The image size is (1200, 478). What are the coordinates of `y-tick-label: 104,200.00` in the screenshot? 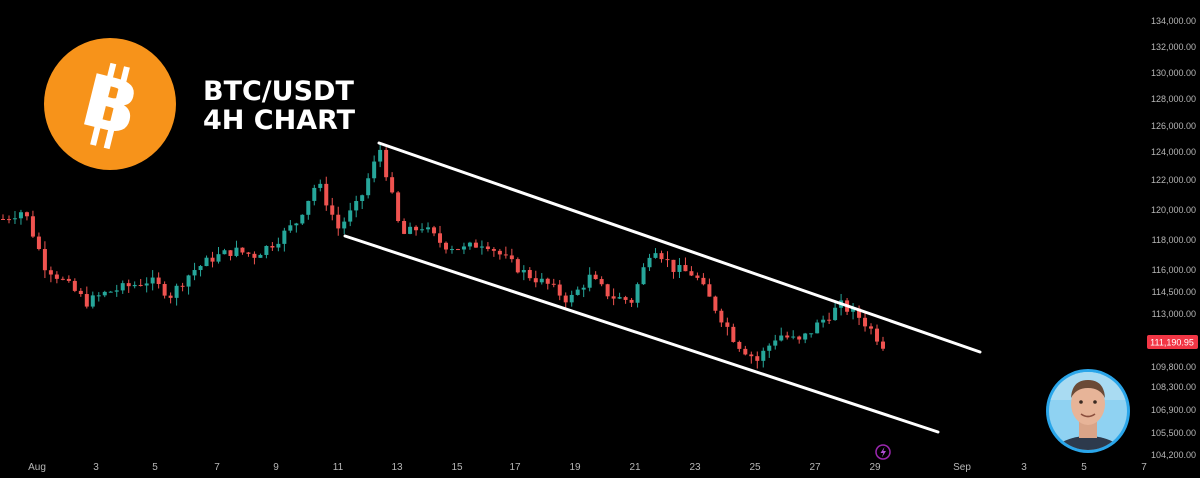 It's located at (1173, 455).